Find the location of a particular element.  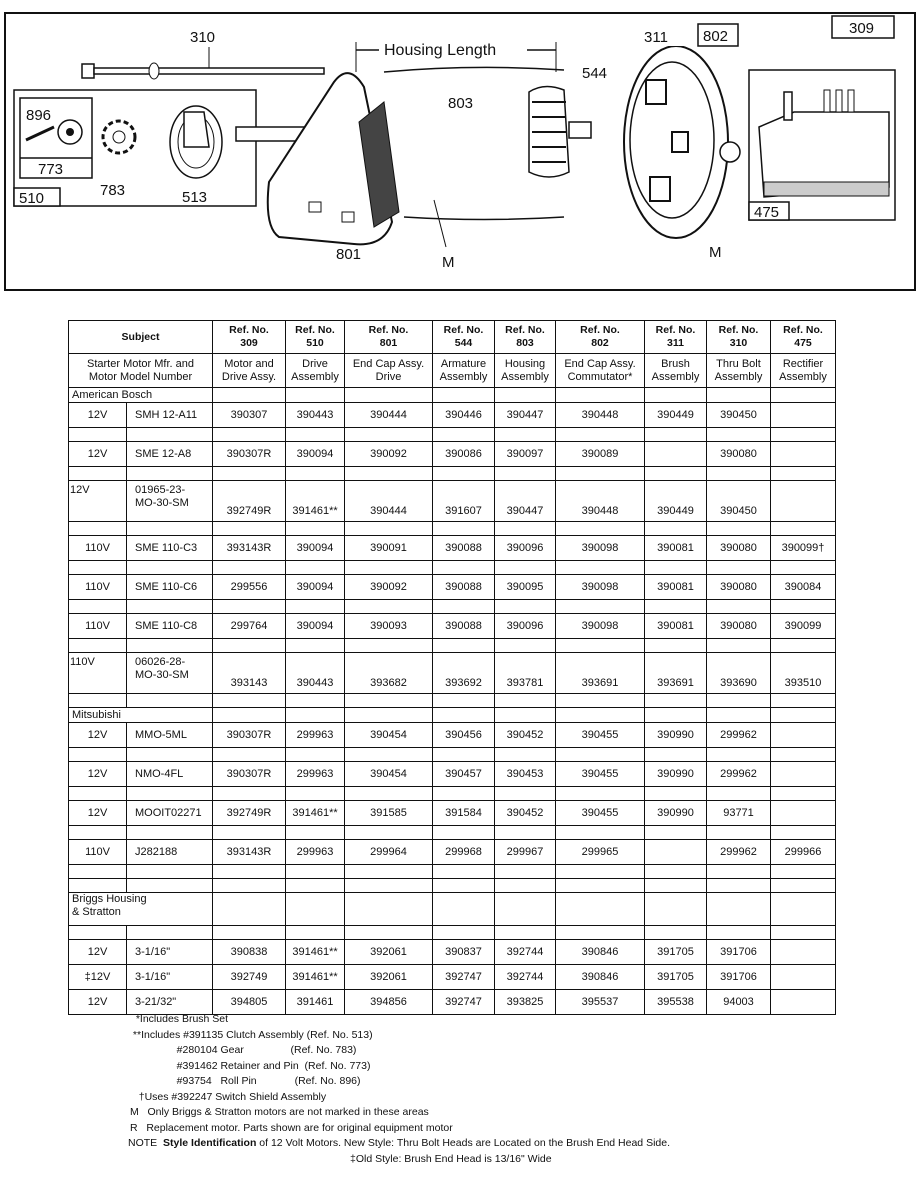

section-label: American Bosch is located at coordinates (140, 395).